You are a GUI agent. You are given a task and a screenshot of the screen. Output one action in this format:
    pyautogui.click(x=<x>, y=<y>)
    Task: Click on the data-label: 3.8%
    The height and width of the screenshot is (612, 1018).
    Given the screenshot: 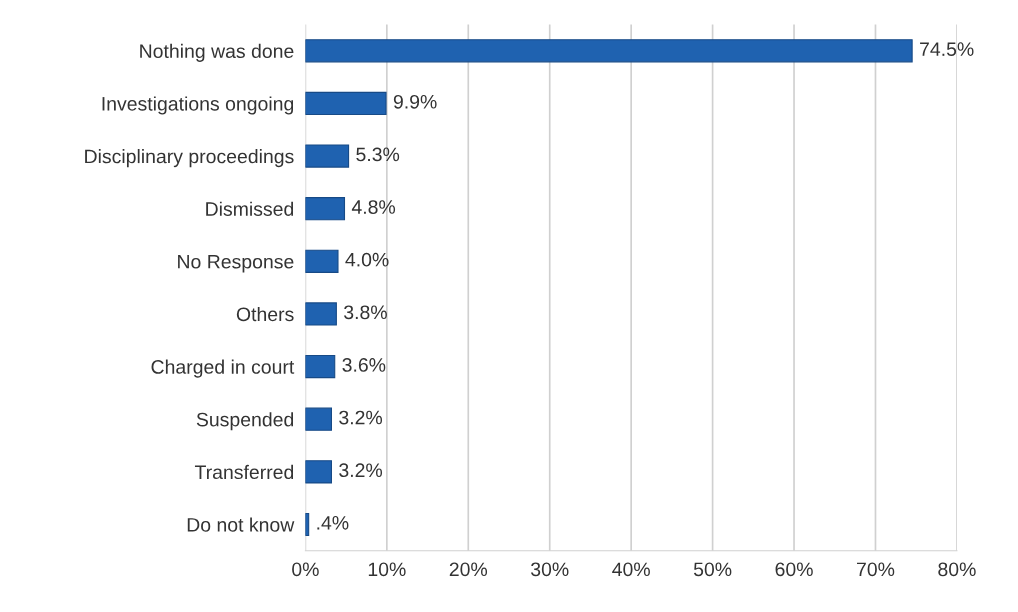 What is the action you would take?
    pyautogui.click(x=365, y=312)
    